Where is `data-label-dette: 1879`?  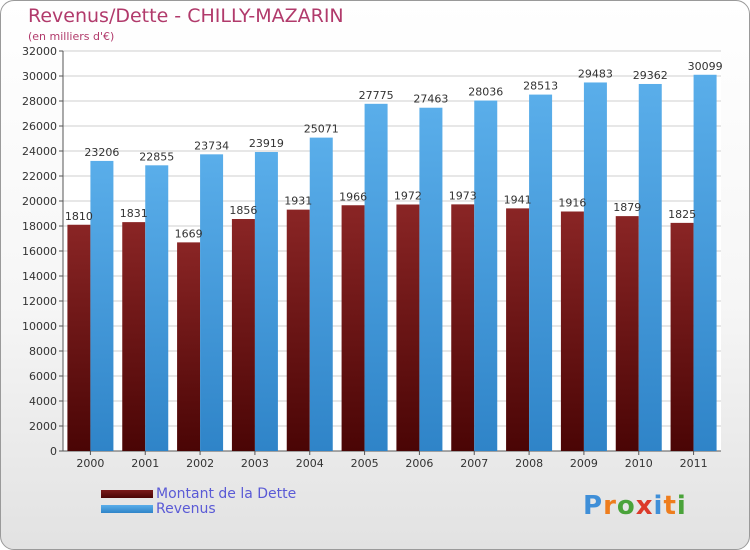 data-label-dette: 1879 is located at coordinates (627, 207).